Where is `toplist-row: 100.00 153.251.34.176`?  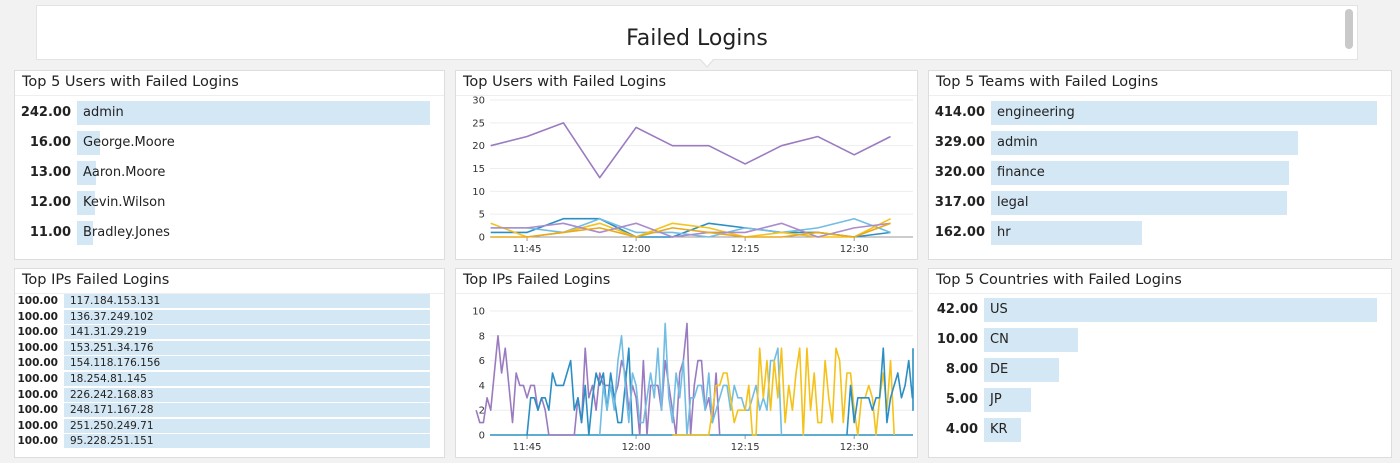
toplist-row: 100.00 153.251.34.176 is located at coordinates (229, 347).